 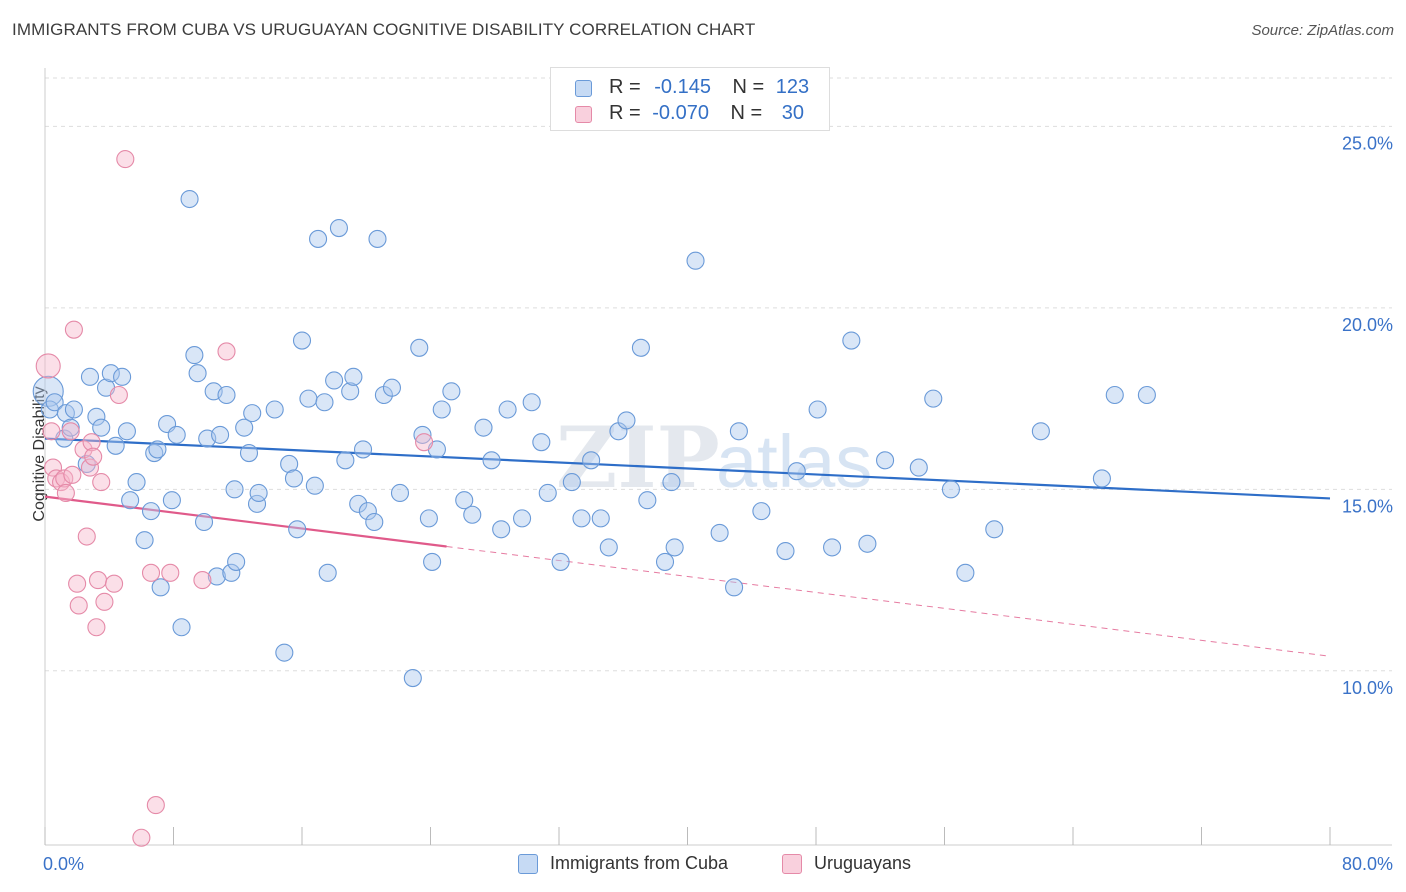 What do you see at coordinates (63, 864) in the screenshot?
I see `x-tick-label: 0.0%` at bounding box center [63, 864].